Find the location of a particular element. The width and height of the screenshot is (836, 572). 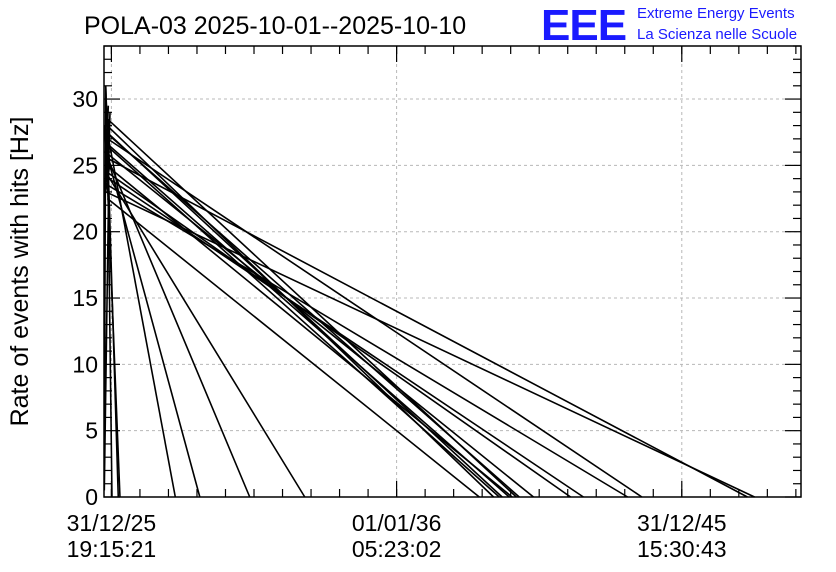

y-tick-label: 25 is located at coordinates (85, 165).